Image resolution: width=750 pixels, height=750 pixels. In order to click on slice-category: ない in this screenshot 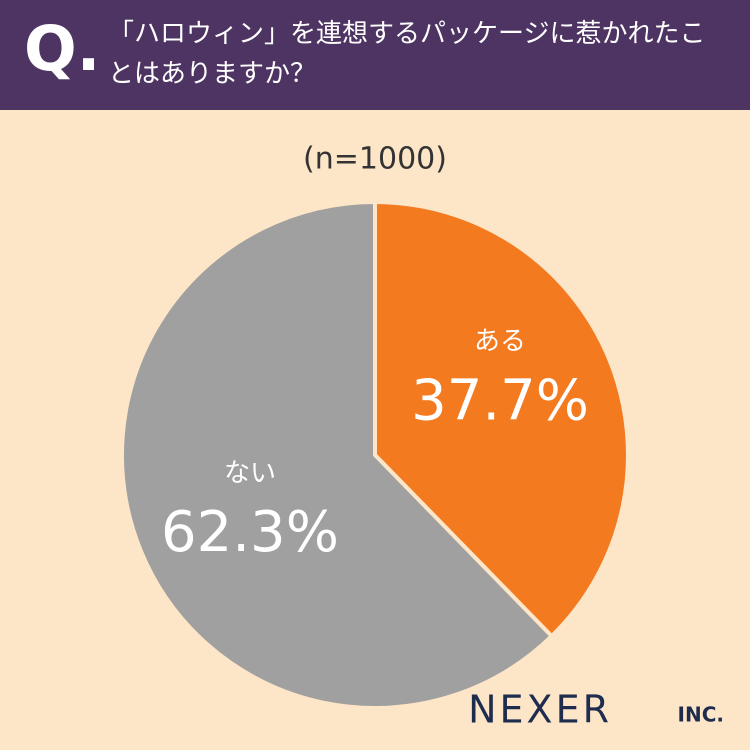, I will do `click(250, 473)`.